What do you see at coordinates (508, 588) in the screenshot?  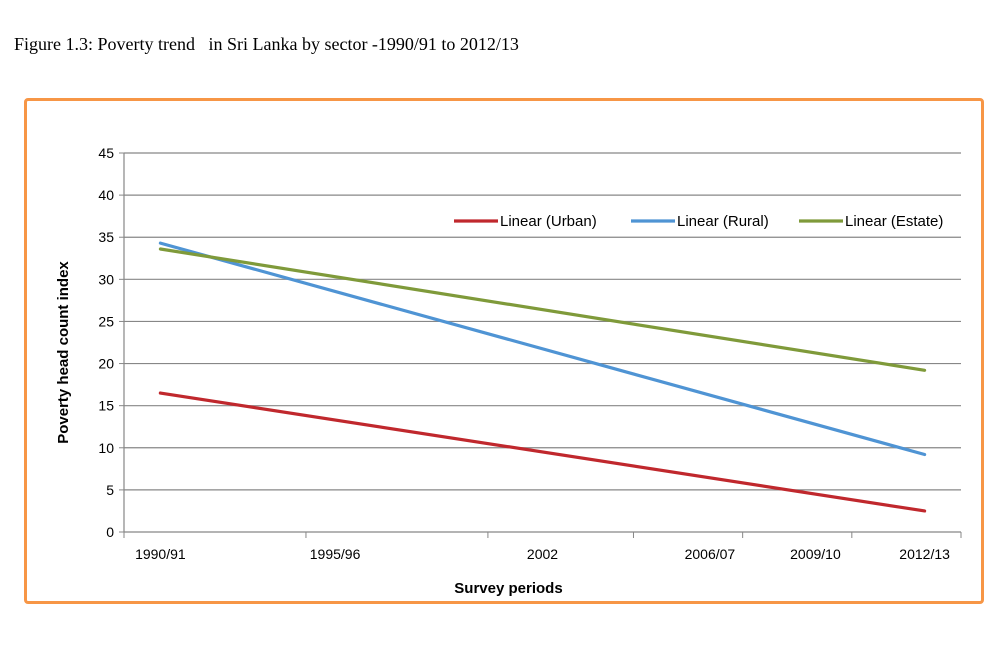 I see `x-axis-title: Survey periods` at bounding box center [508, 588].